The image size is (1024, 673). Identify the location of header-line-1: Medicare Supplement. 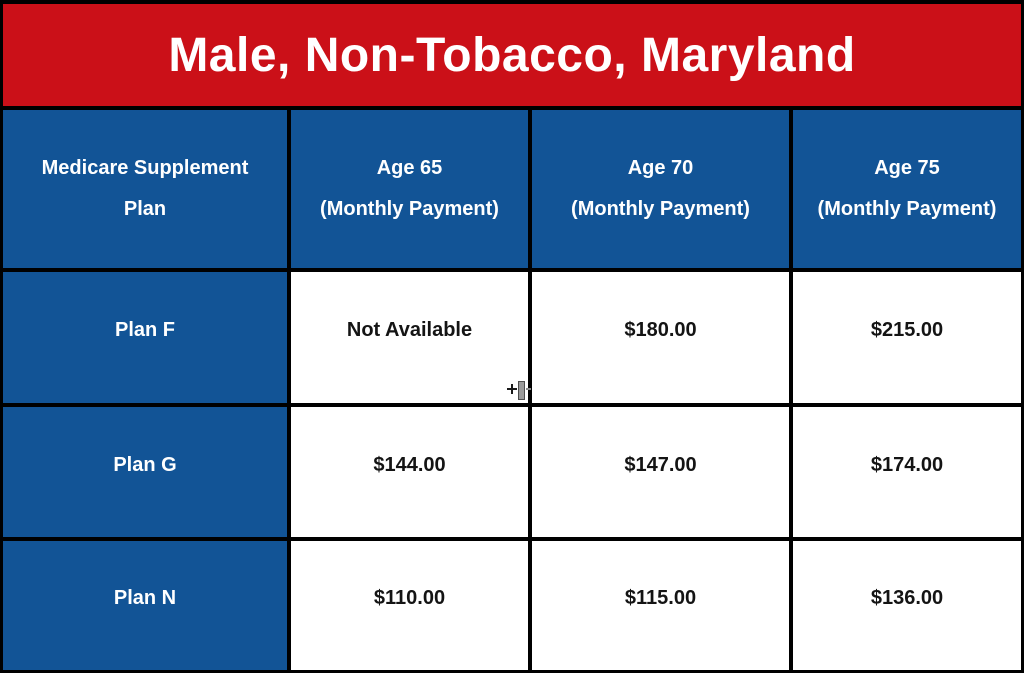
(145, 168).